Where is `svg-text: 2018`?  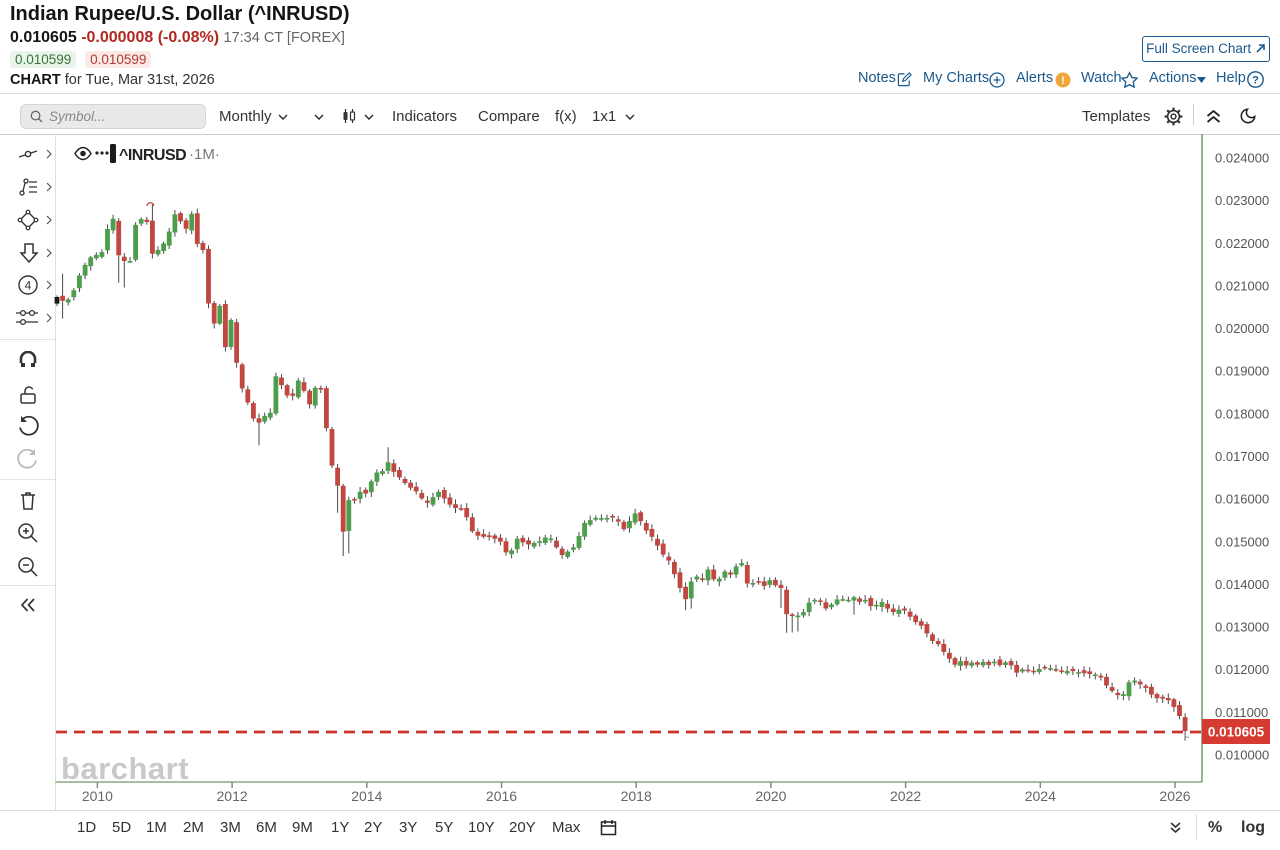 svg-text: 2018 is located at coordinates (636, 796).